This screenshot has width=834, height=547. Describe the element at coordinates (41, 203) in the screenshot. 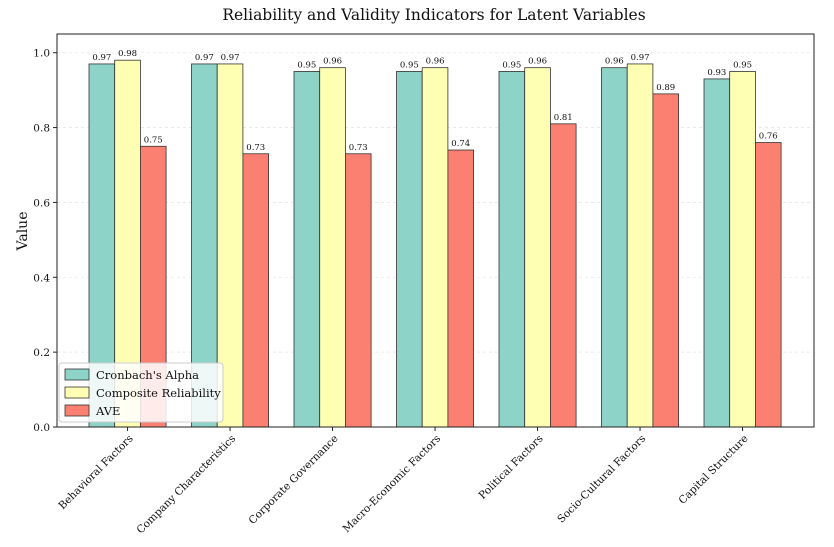

I see `y-tick-label: 0.6` at that location.